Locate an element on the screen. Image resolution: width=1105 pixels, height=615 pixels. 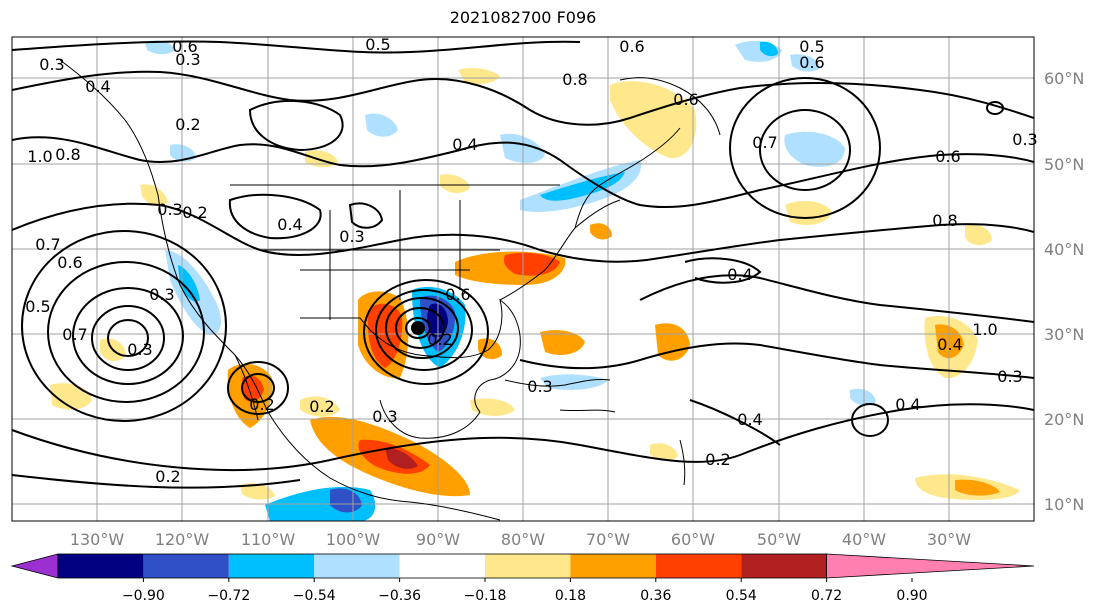
colorbar-extend-high is located at coordinates (930, 566).